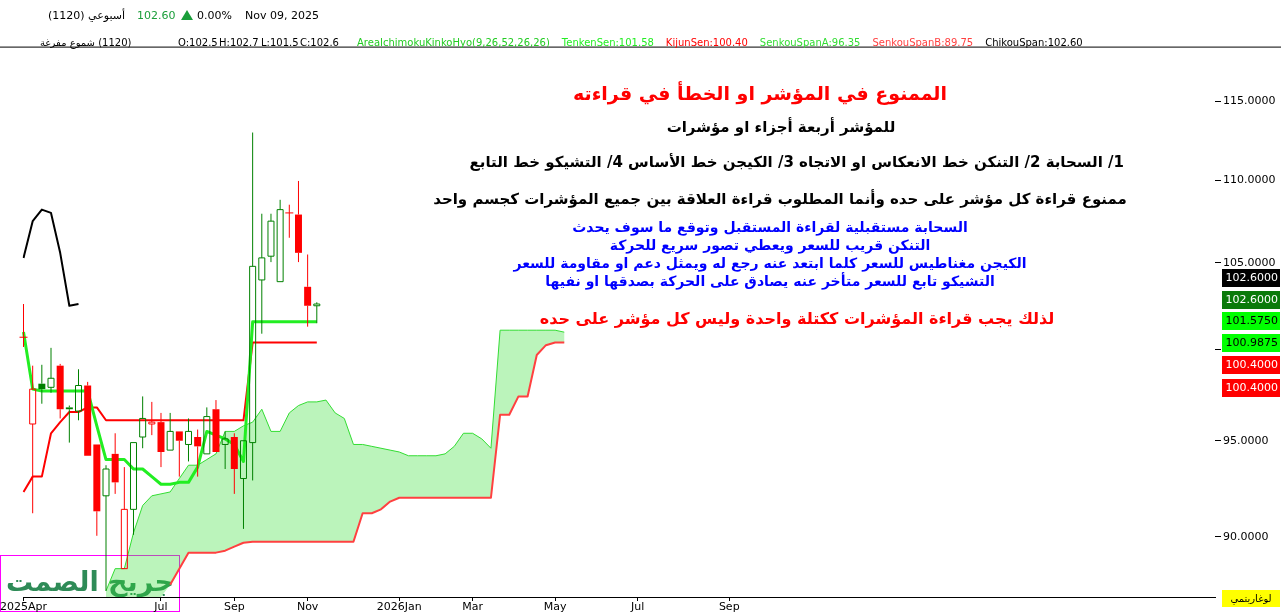 The width and height of the screenshot is (1281, 612). Describe the element at coordinates (1251, 321) in the screenshot. I see `text: 101.5750` at that location.